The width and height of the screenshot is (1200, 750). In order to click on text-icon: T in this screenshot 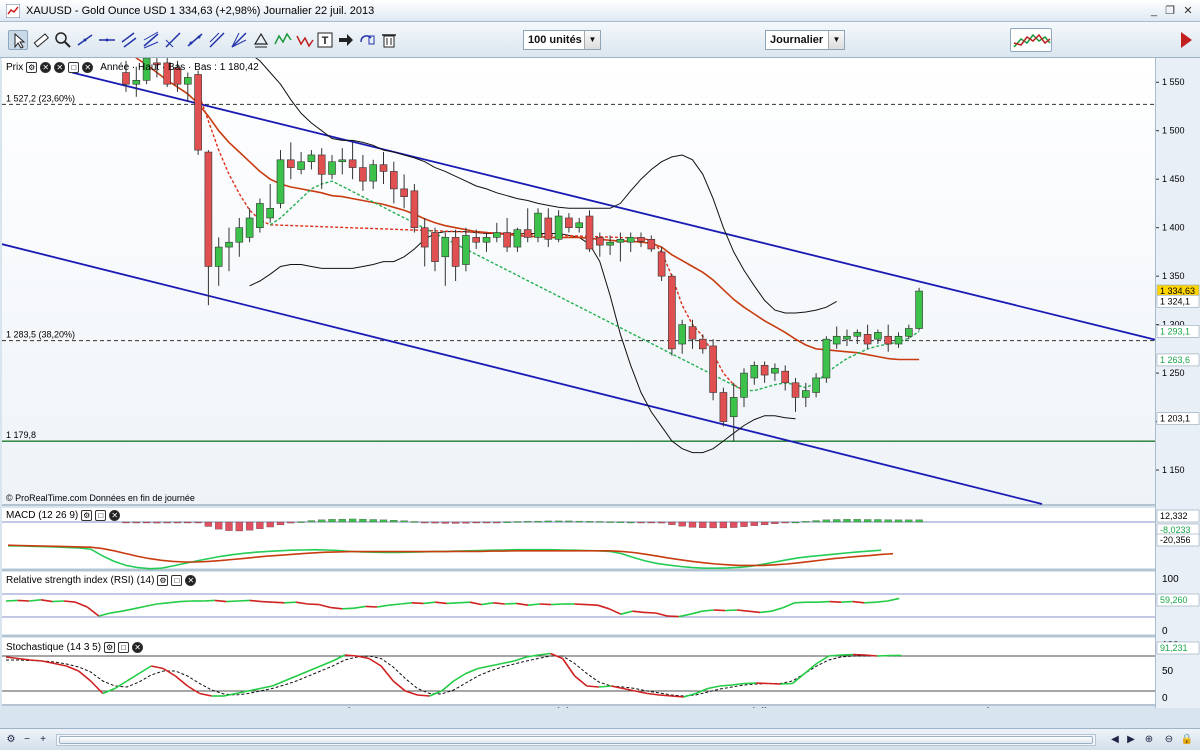, I will do `click(325, 40)`.